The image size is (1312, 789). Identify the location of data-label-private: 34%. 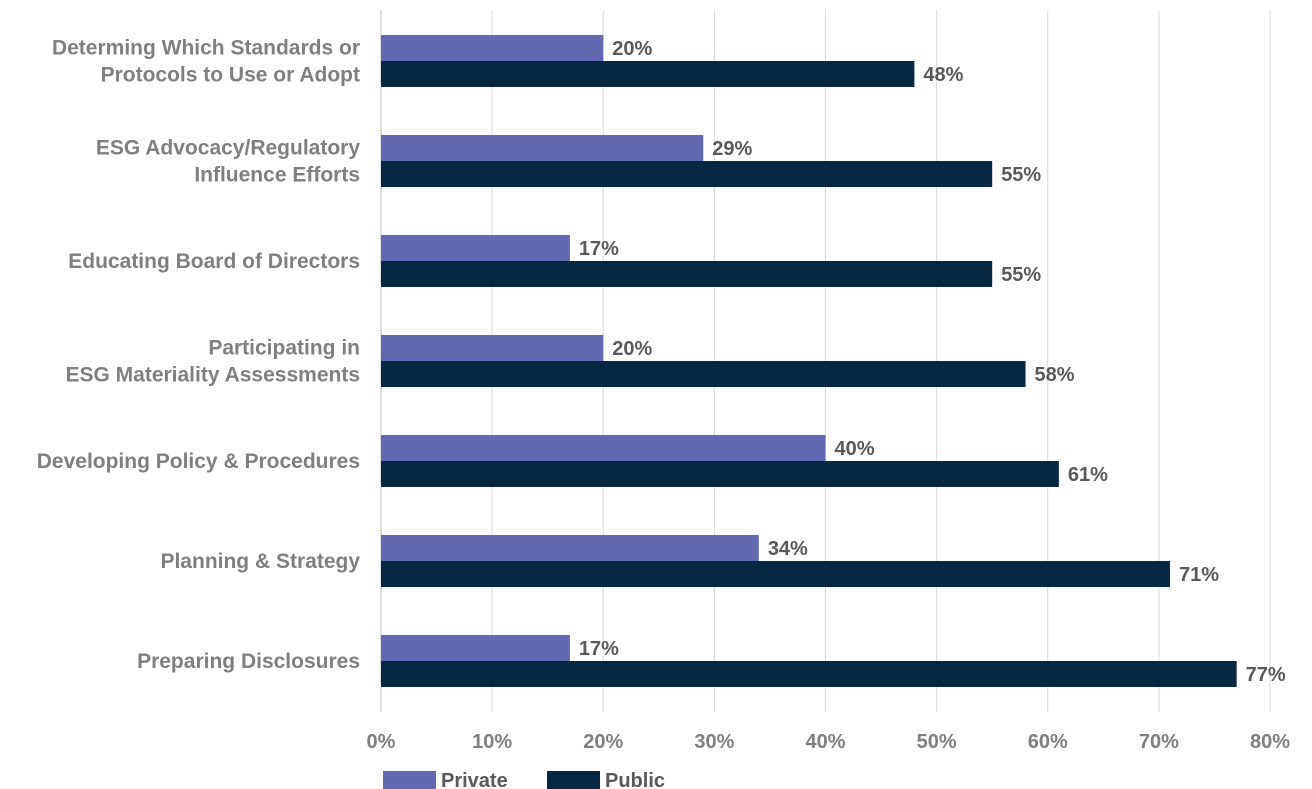
(788, 549).